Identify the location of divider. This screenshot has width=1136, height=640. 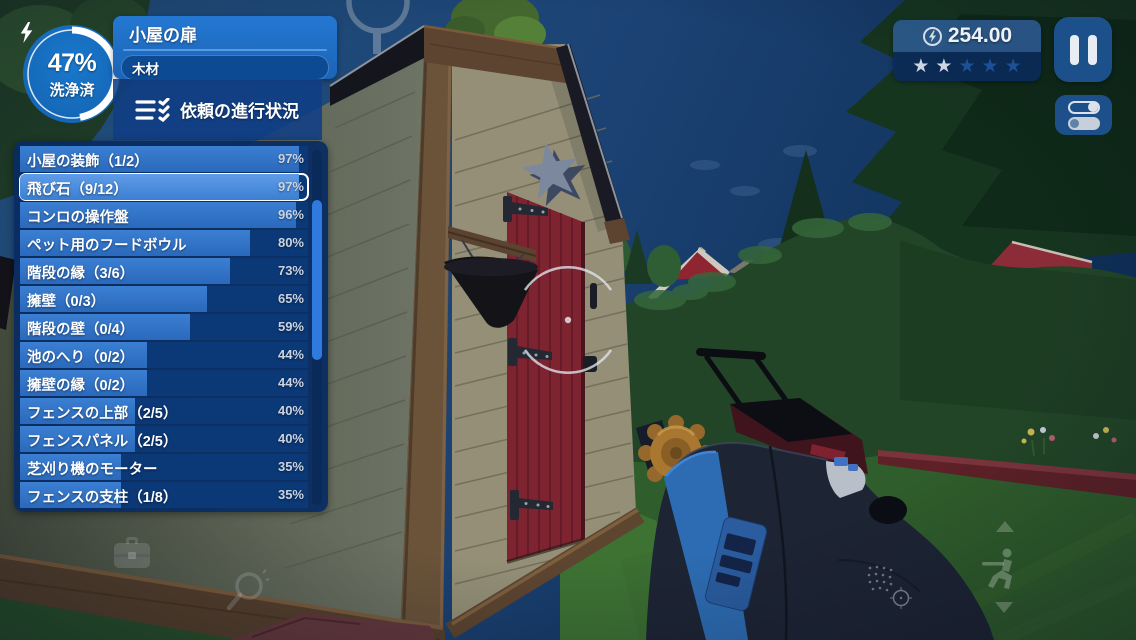
(225, 50).